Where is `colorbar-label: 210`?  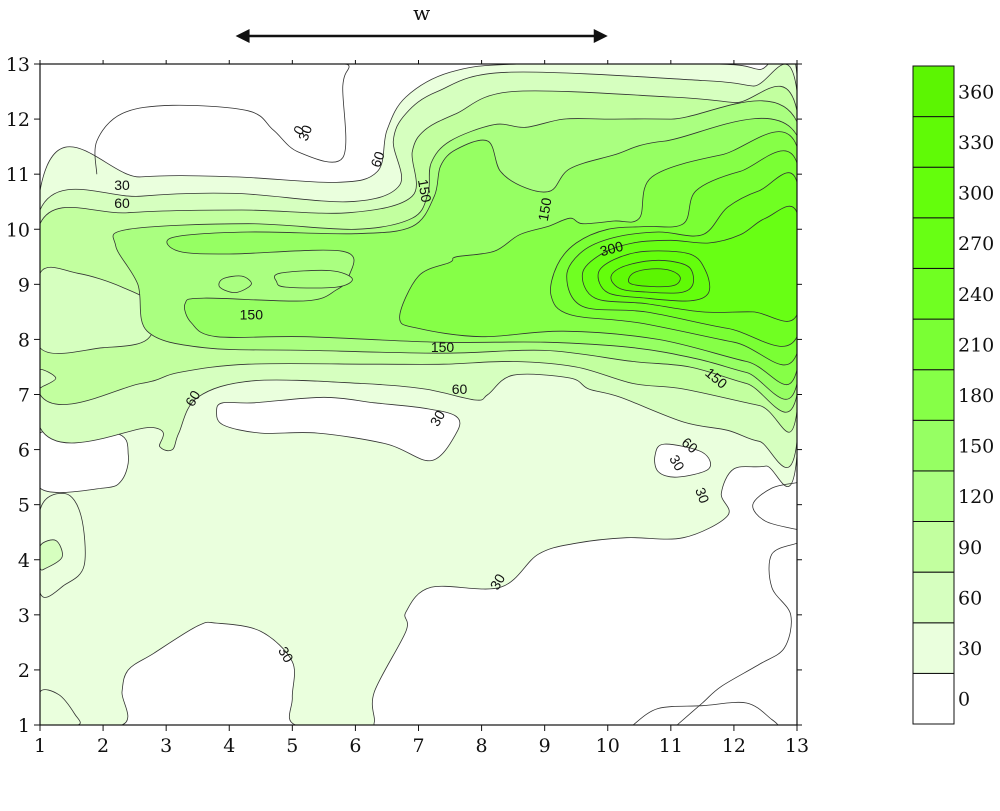
colorbar-label: 210 is located at coordinates (976, 345).